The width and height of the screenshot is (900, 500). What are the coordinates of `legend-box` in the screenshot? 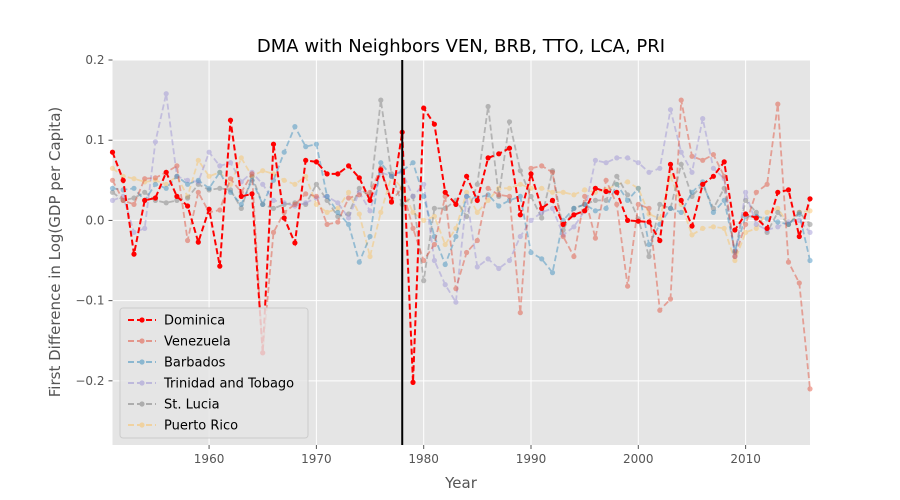 It's located at (214, 373).